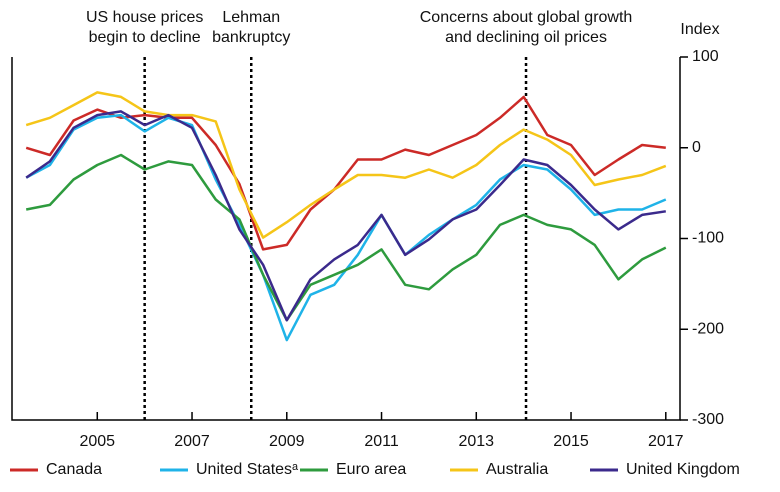 This screenshot has height=492, width=780. What do you see at coordinates (683, 469) in the screenshot?
I see `legend-label: United Kingdom` at bounding box center [683, 469].